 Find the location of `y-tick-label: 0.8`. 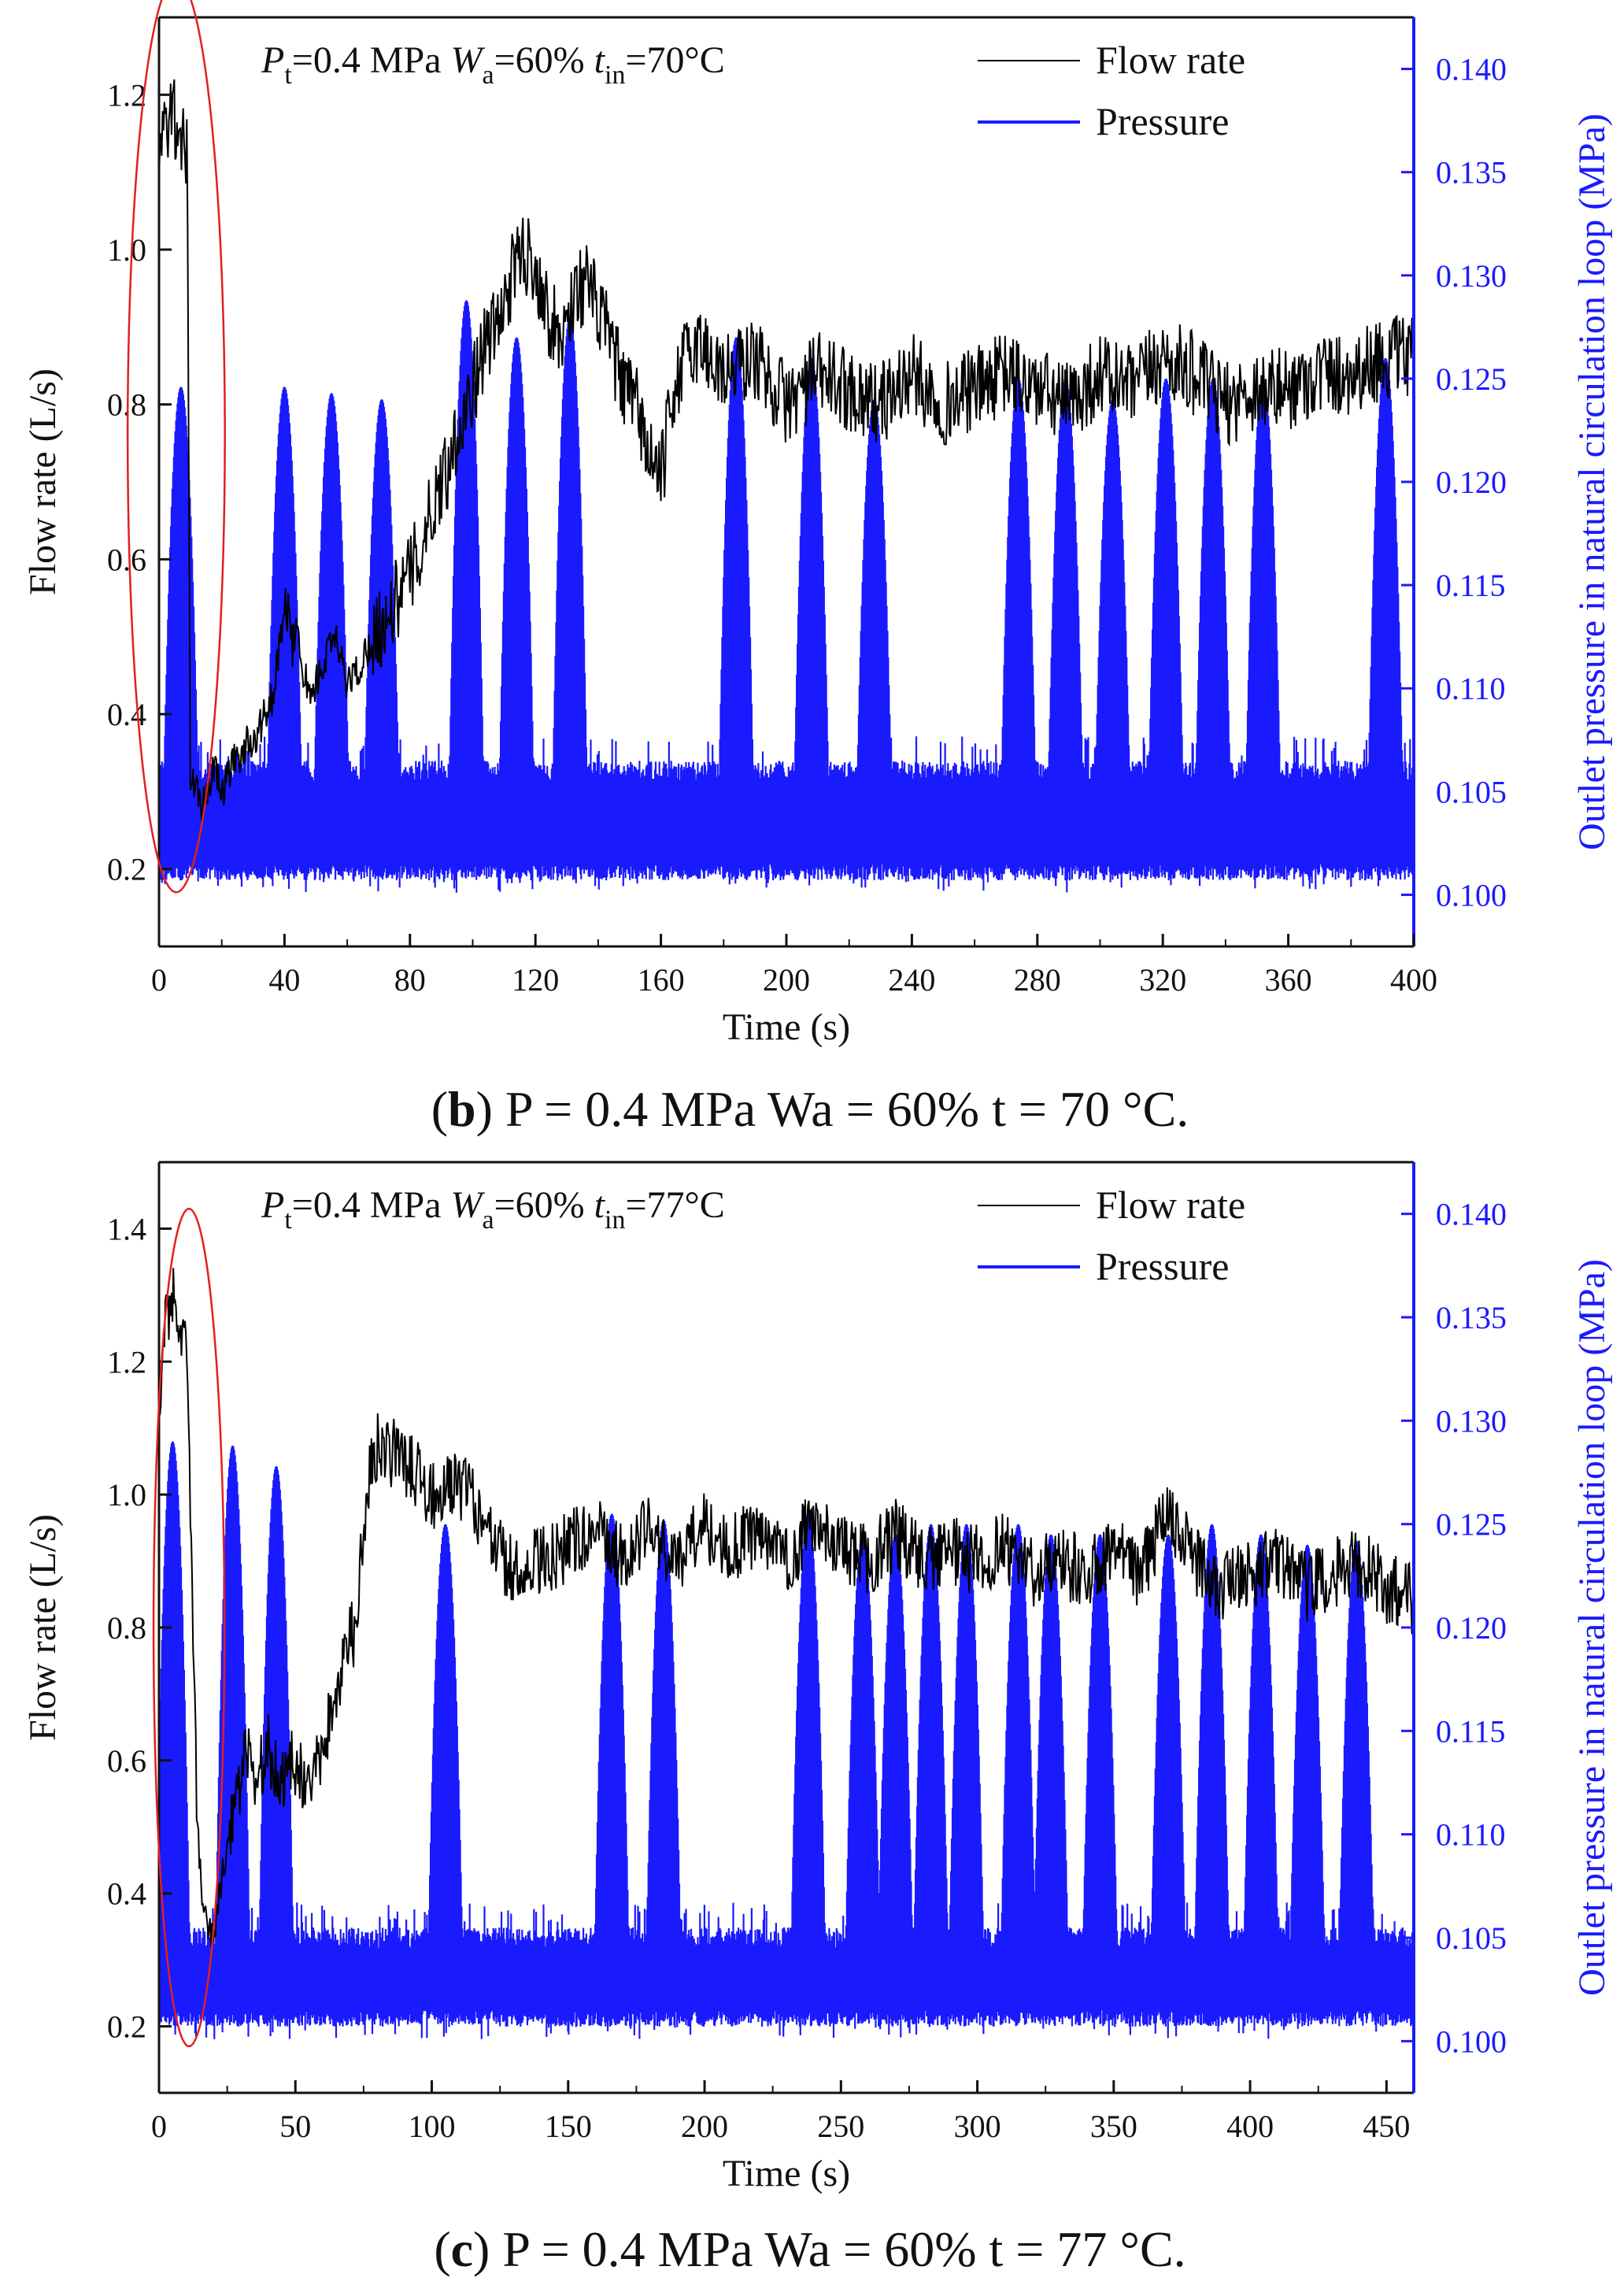

y-tick-label: 0.8 is located at coordinates (126, 1628).